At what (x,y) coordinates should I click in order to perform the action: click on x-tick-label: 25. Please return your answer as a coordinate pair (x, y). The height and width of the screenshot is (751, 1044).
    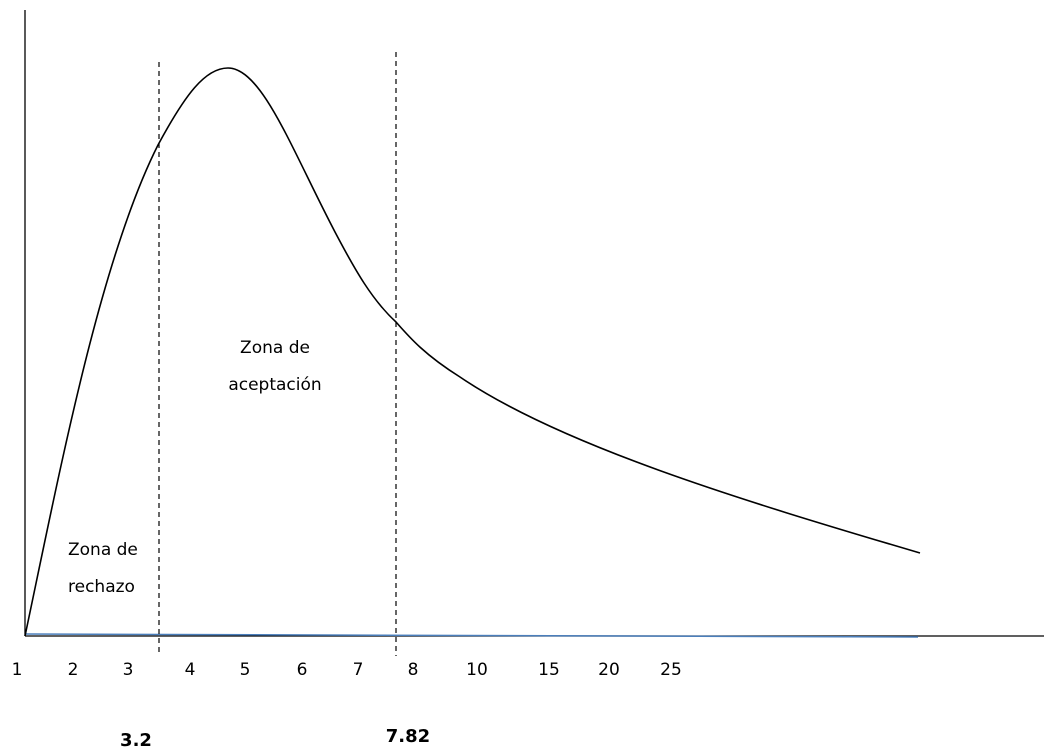
    Looking at the image, I should click on (671, 670).